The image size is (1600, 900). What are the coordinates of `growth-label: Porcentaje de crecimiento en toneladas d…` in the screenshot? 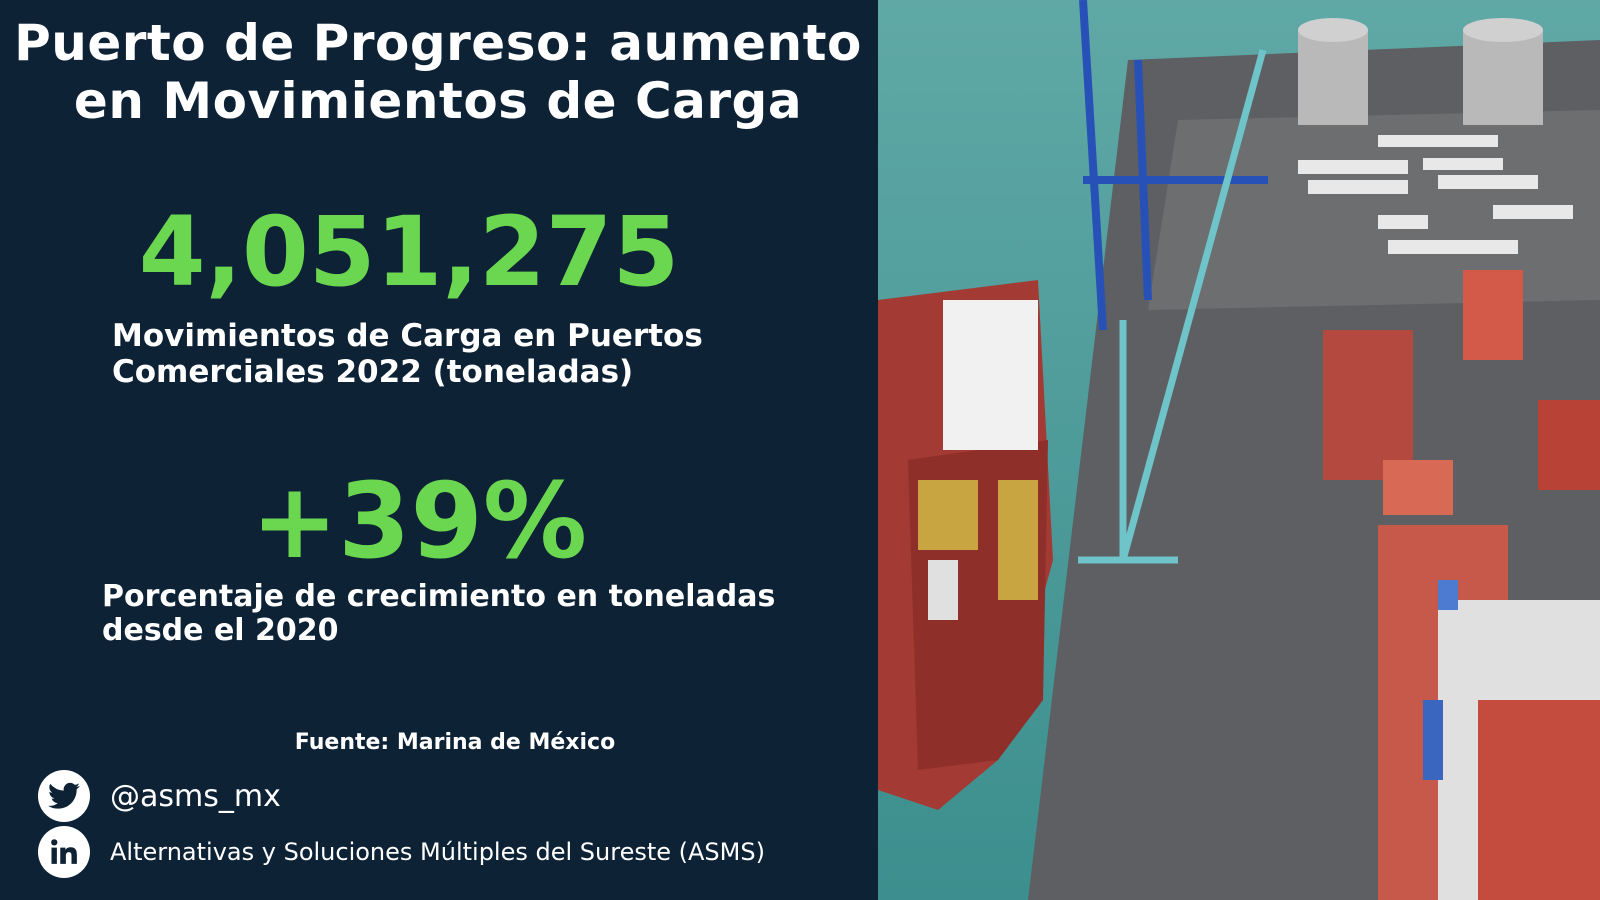 It's located at (439, 613).